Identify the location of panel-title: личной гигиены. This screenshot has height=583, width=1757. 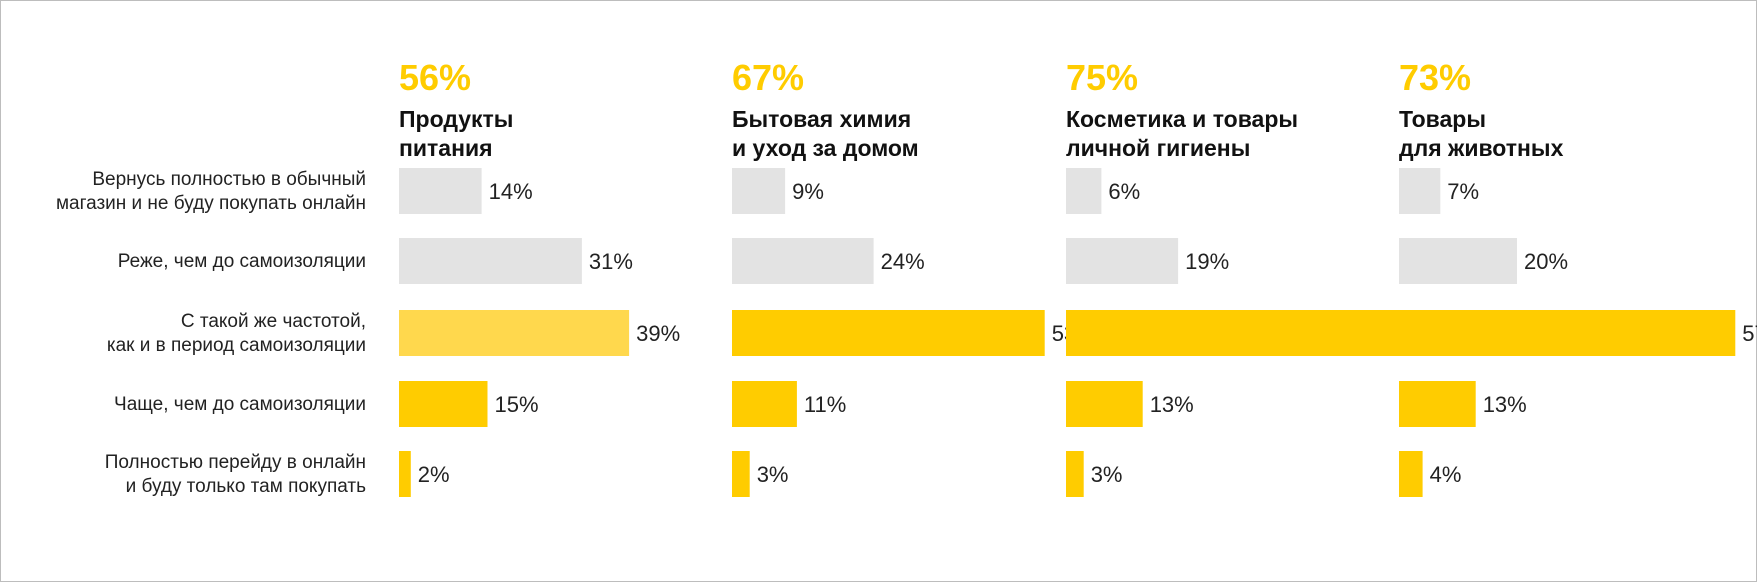
(1158, 148).